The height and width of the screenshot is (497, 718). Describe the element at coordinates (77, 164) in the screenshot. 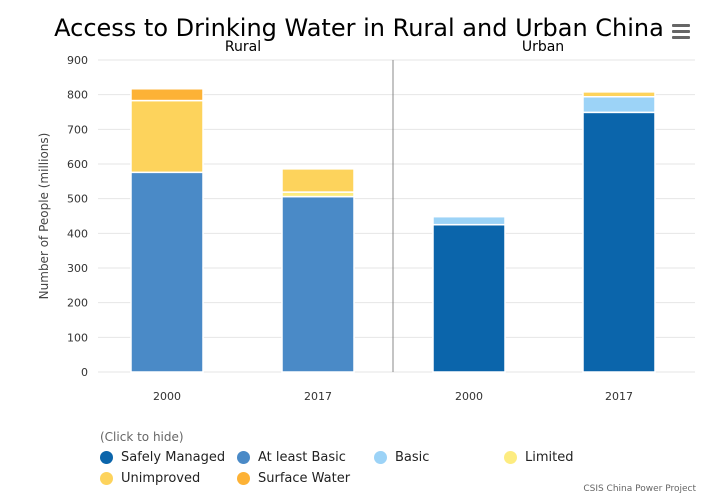

I see `y-tick-label: 600` at that location.